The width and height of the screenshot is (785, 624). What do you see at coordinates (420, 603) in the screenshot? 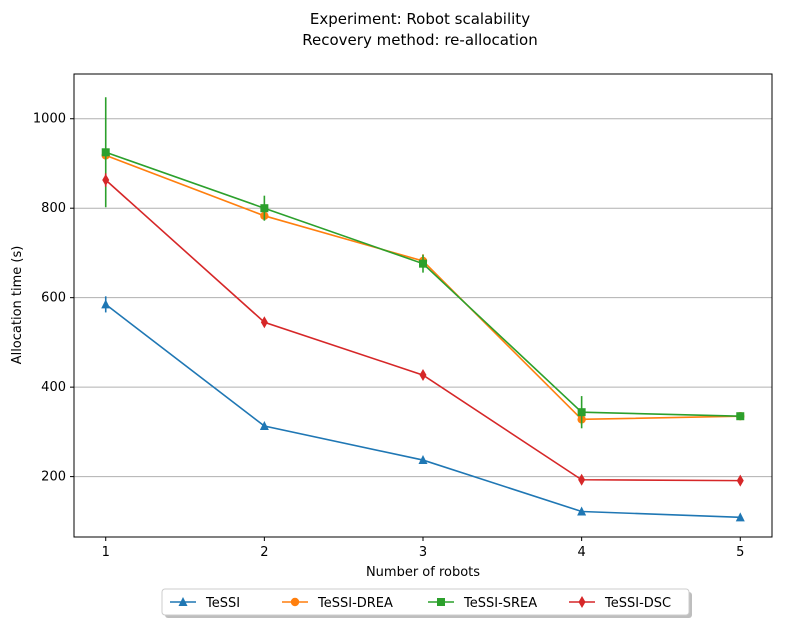
I see `legend-items: TeSSI TeSSI-DREA TeSSI-SREA TeSSI-DSC` at bounding box center [420, 603].